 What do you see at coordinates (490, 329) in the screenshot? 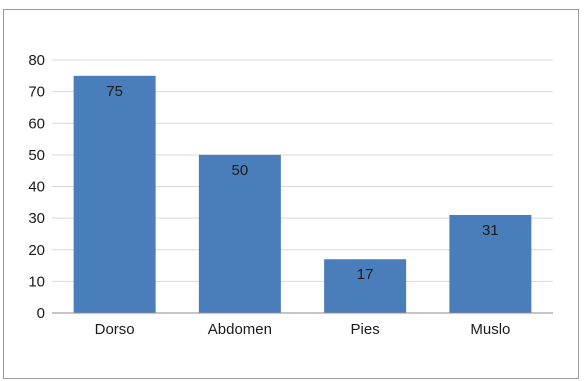
I see `x-tick-label: Muslo` at bounding box center [490, 329].